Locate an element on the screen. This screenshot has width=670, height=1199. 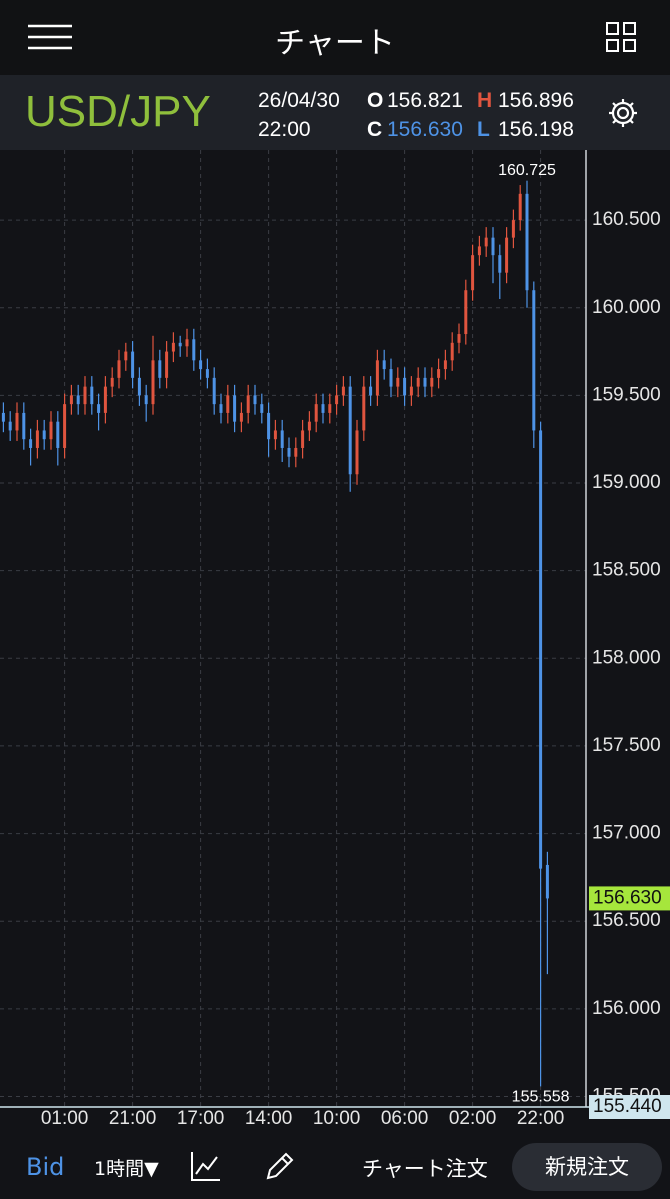
x-tick-label: 22:00 is located at coordinates (541, 1118).